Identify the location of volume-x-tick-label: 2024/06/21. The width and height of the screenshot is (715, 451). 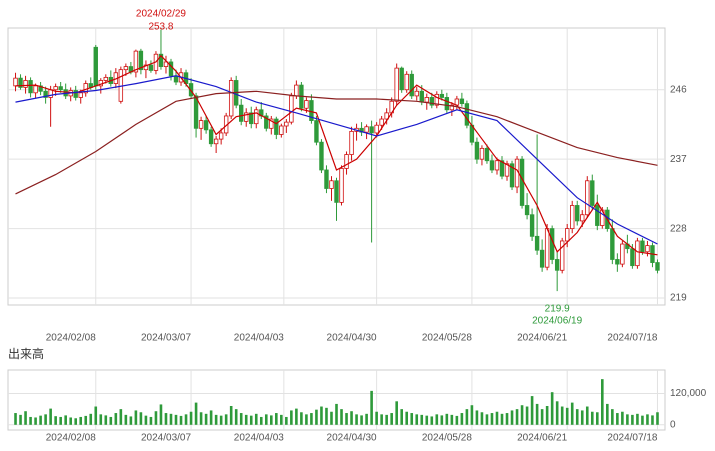
(542, 438).